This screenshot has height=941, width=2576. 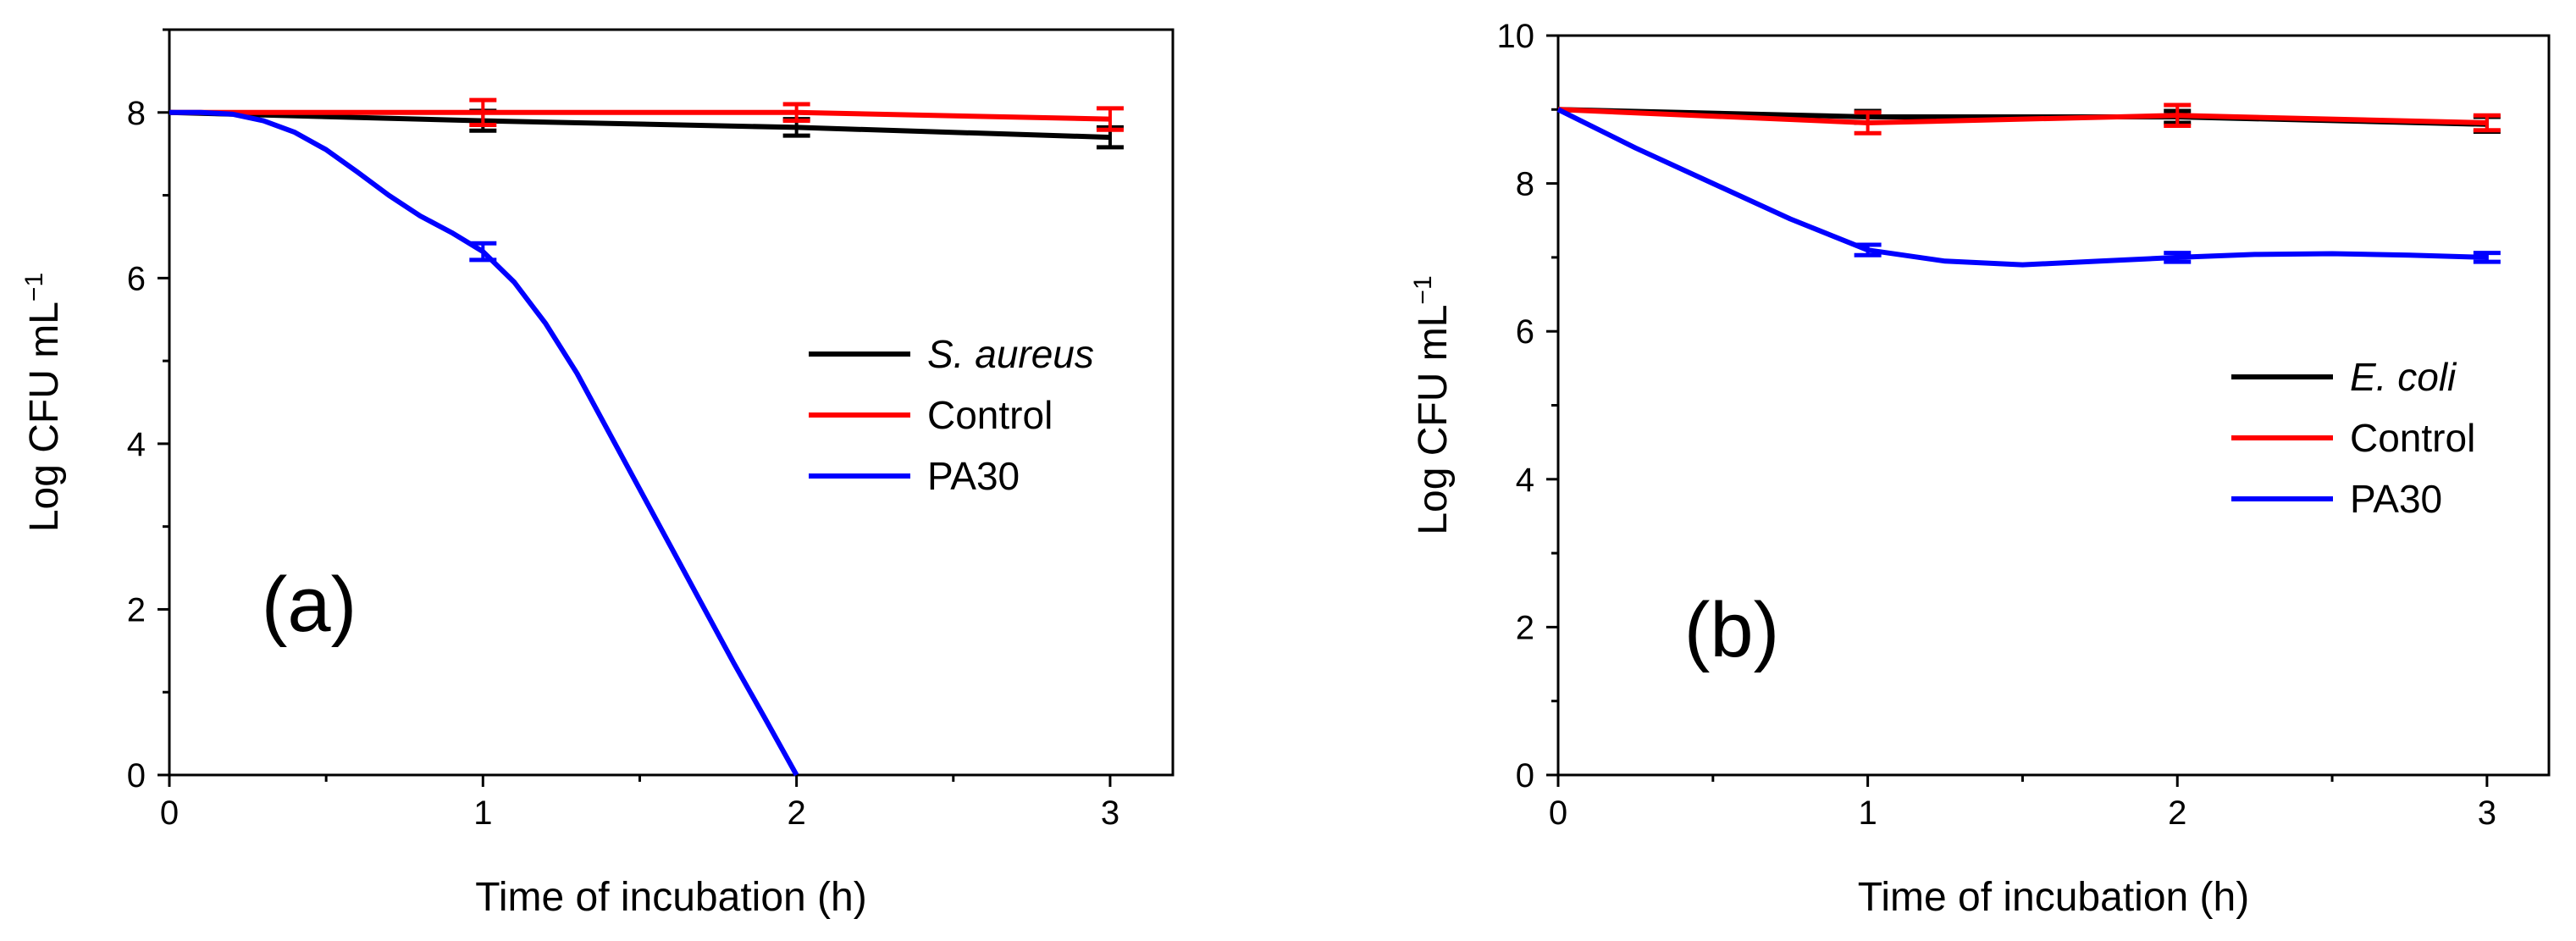 I want to click on legend-label: S. aureus, so click(x=1011, y=354).